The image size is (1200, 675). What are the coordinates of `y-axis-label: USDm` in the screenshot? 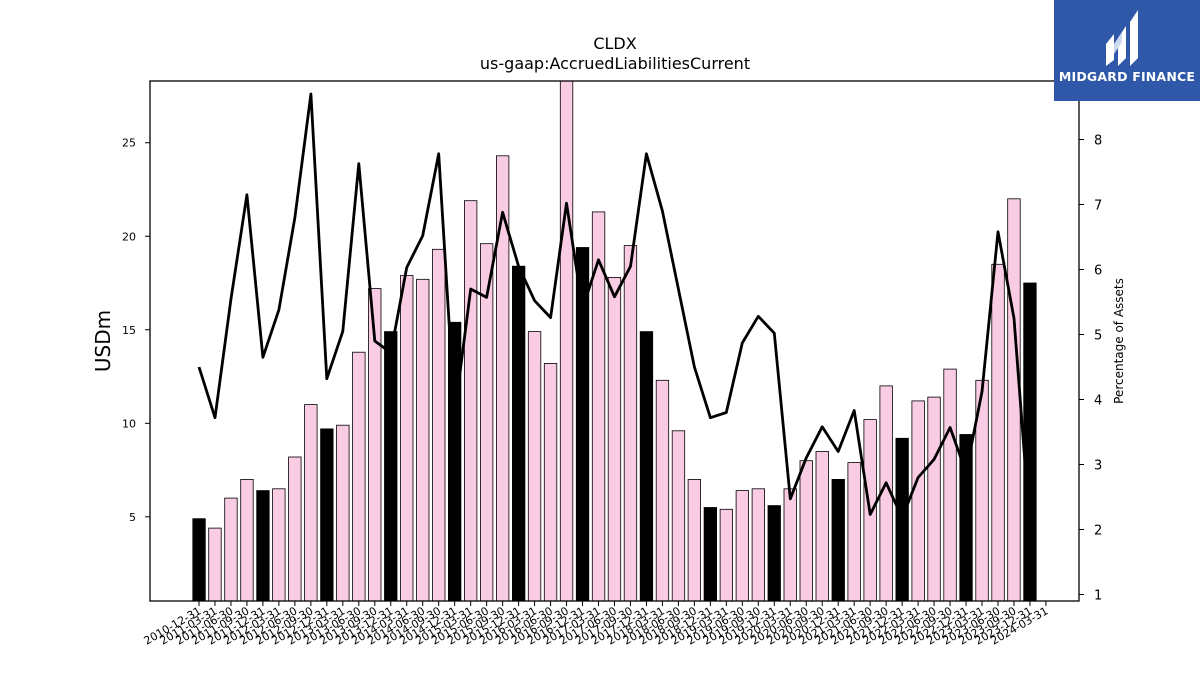 It's located at (103, 341).